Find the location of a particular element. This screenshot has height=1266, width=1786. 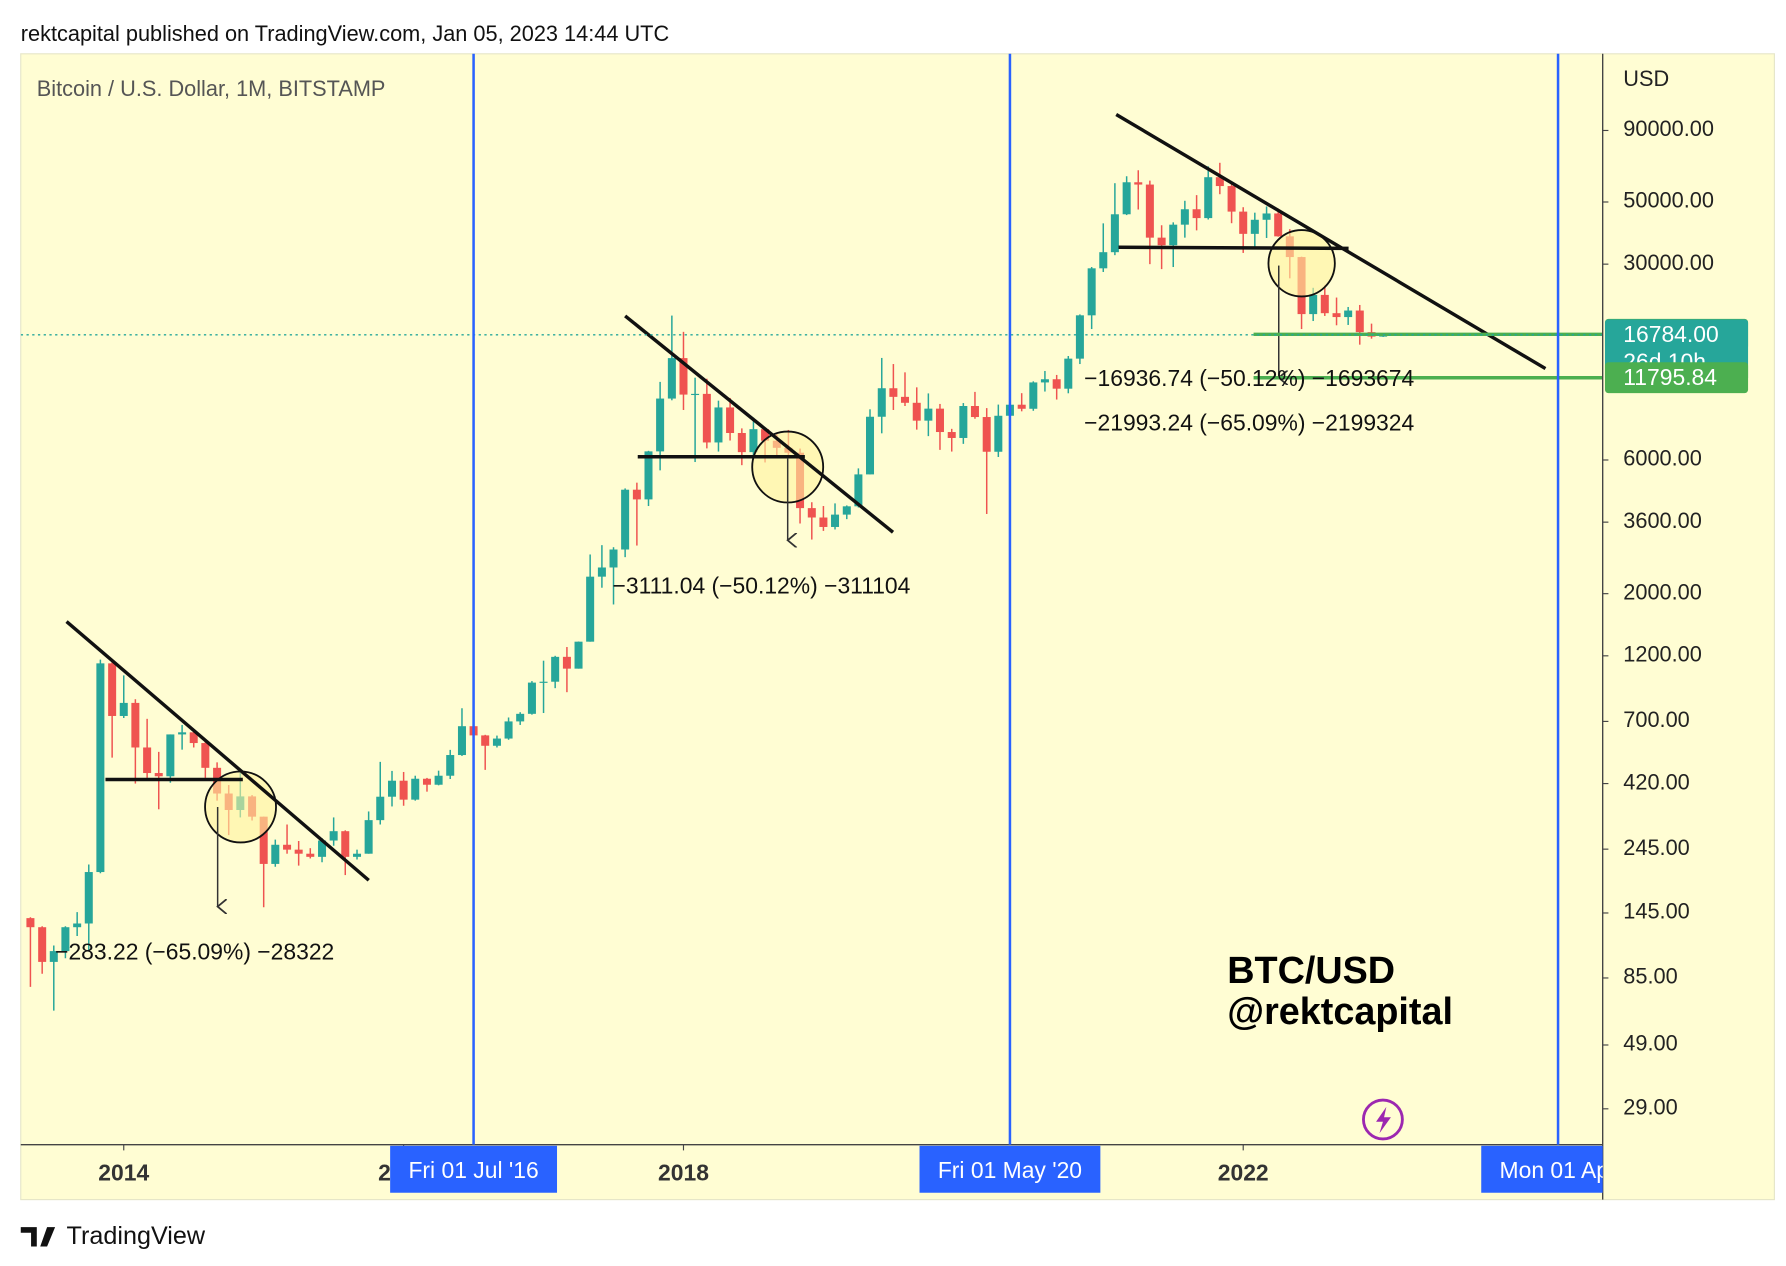

highlight-circle is located at coordinates (240, 807).